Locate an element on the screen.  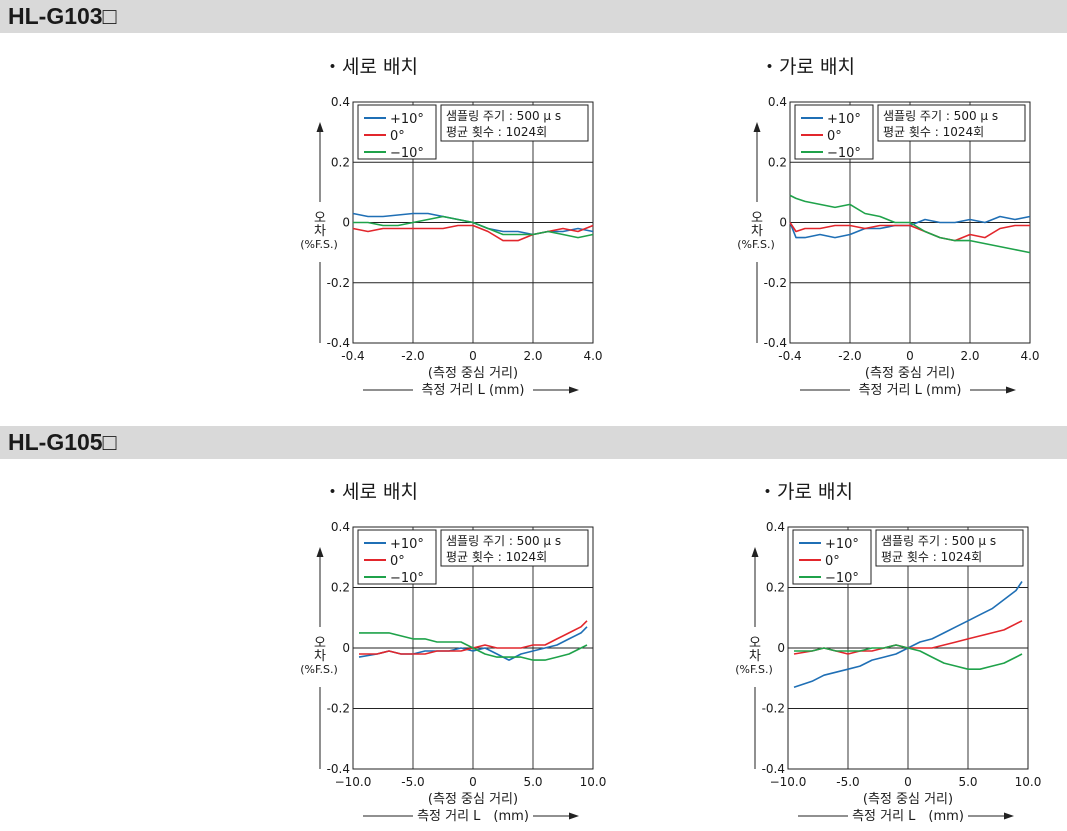
plot-frame is located at coordinates (473, 648).